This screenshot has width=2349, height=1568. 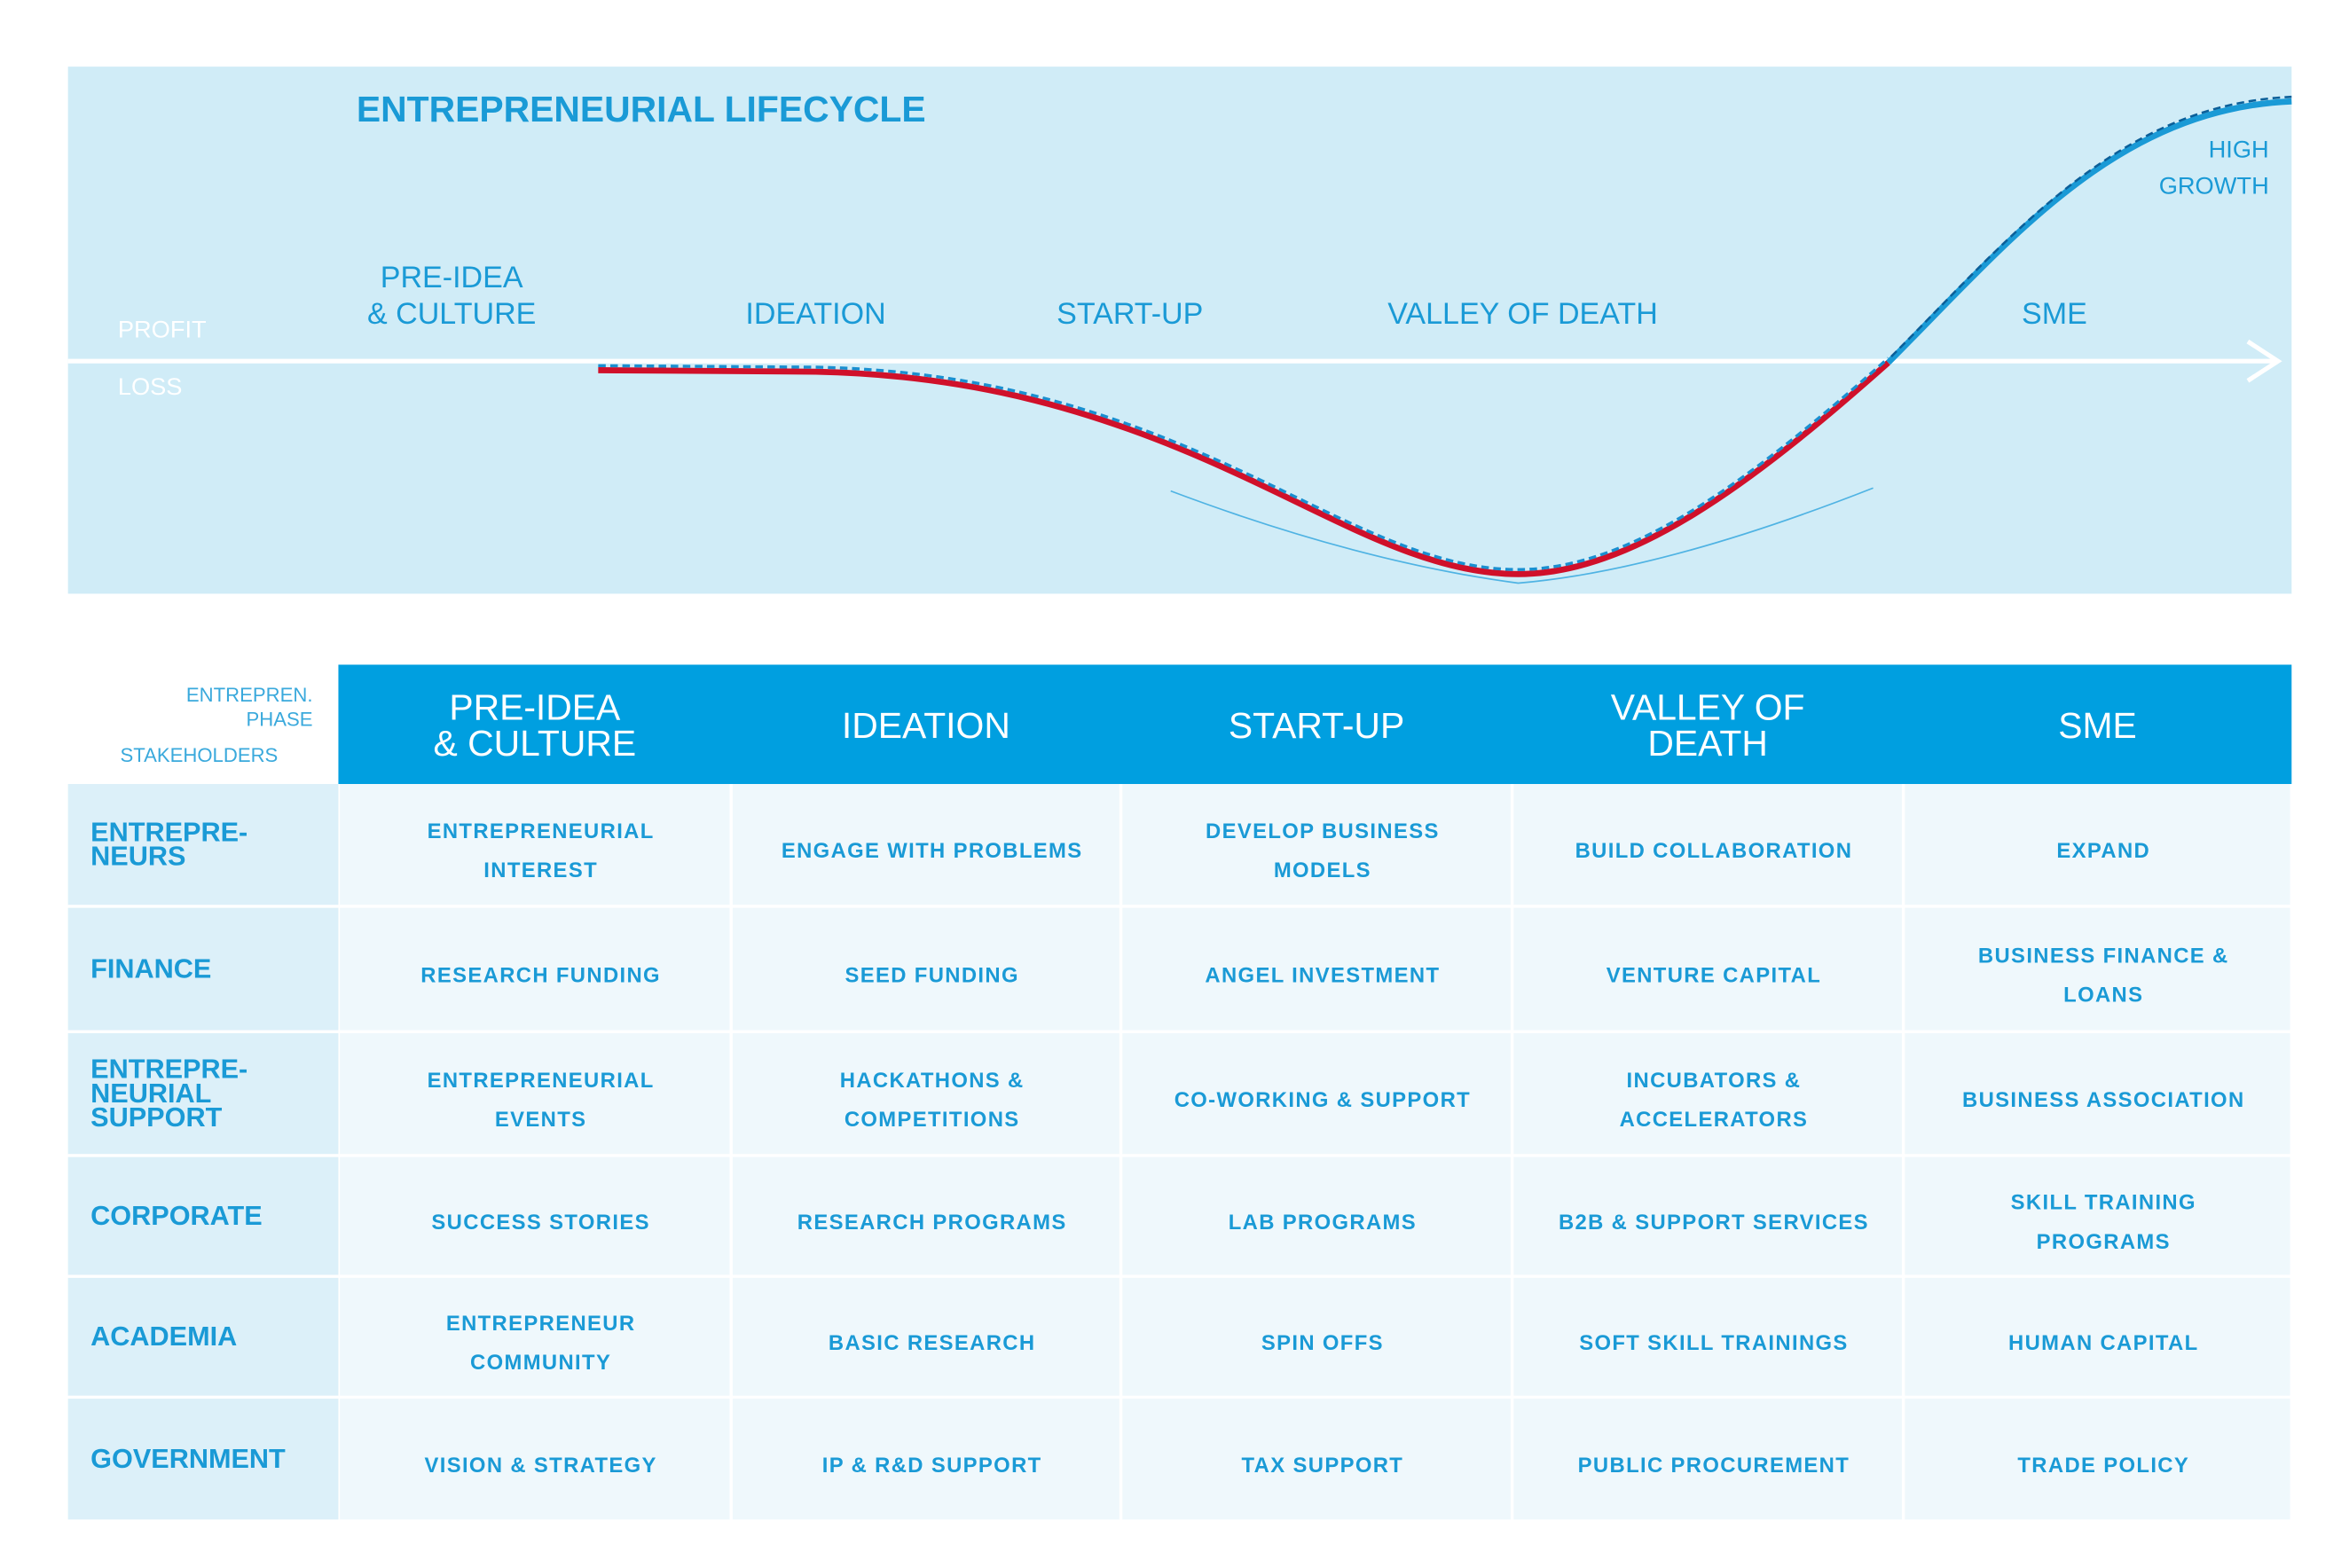 What do you see at coordinates (2103, 1466) in the screenshot?
I see `cell-text: TRADE POLICY` at bounding box center [2103, 1466].